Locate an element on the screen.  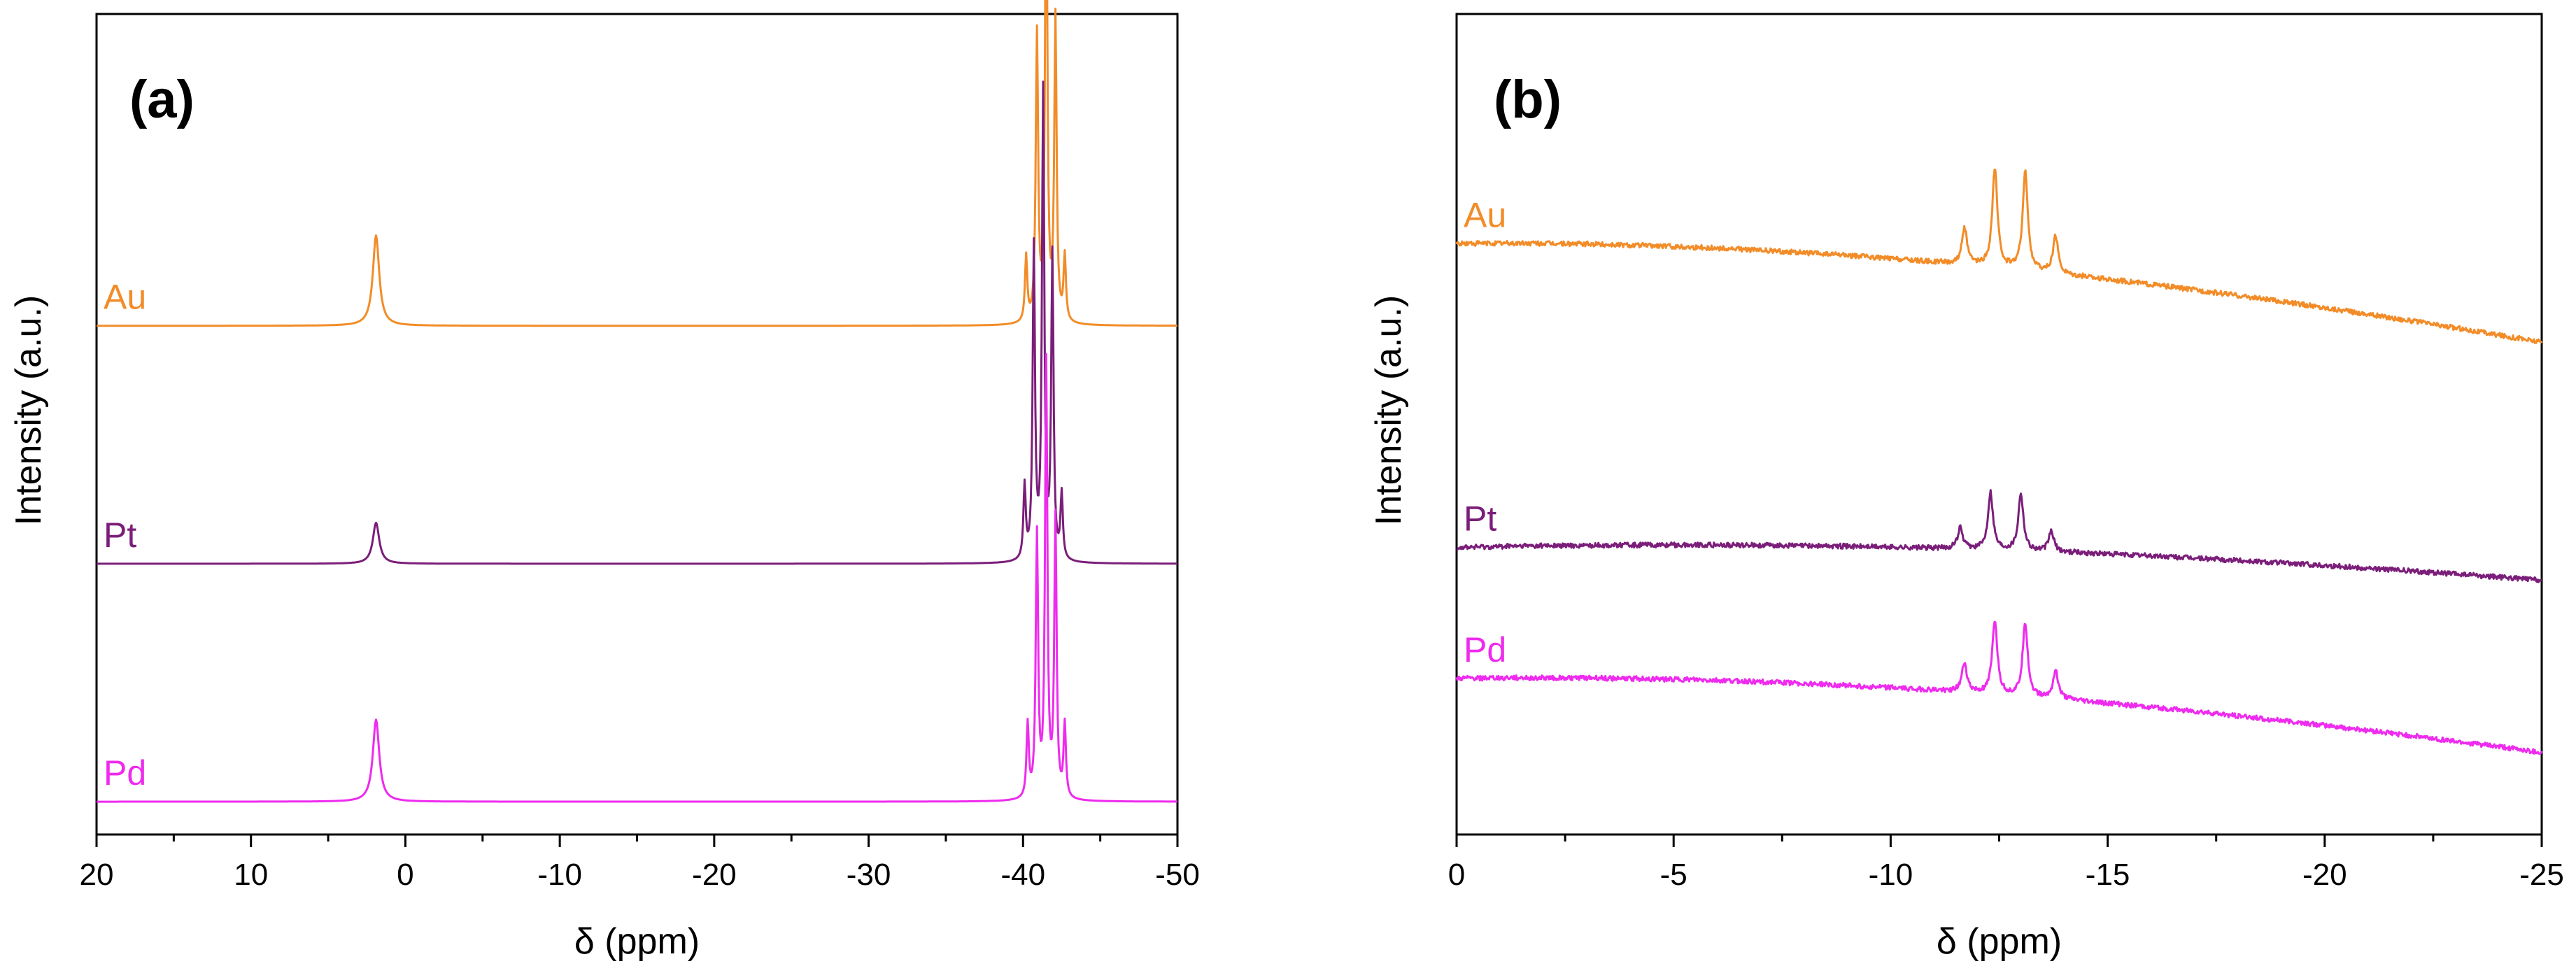
x-tick-label: -15 is located at coordinates (2108, 875).